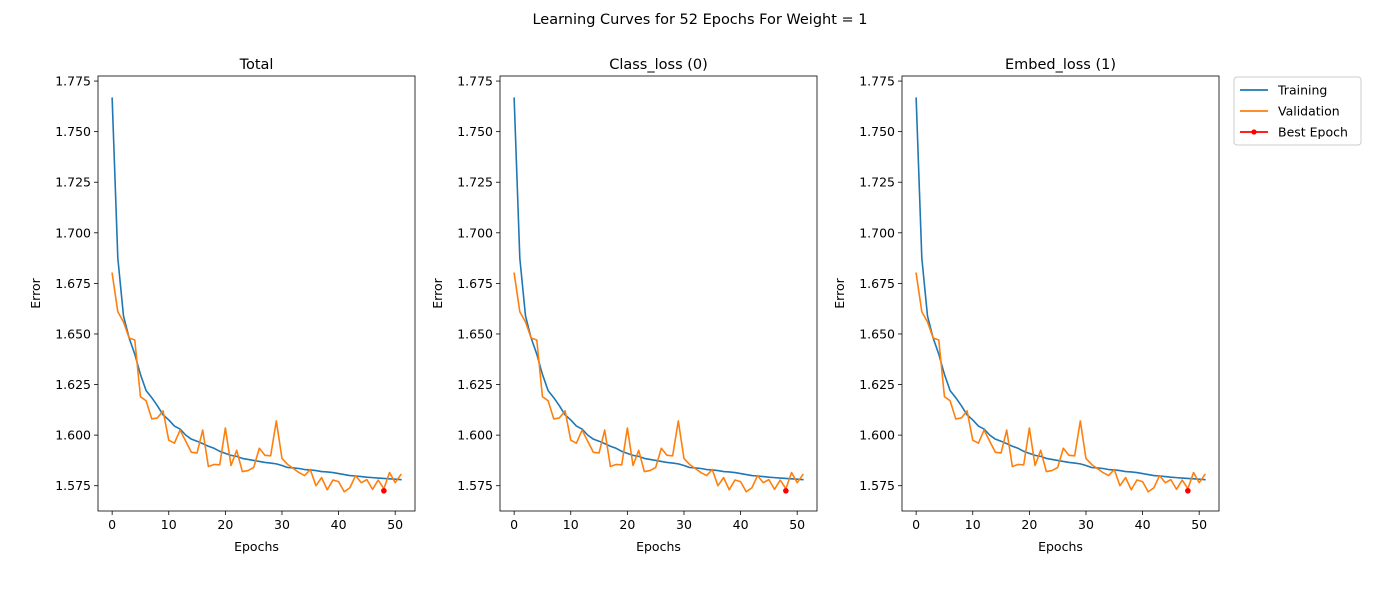  I want to click on legend-item-training: Training, so click(1283, 90).